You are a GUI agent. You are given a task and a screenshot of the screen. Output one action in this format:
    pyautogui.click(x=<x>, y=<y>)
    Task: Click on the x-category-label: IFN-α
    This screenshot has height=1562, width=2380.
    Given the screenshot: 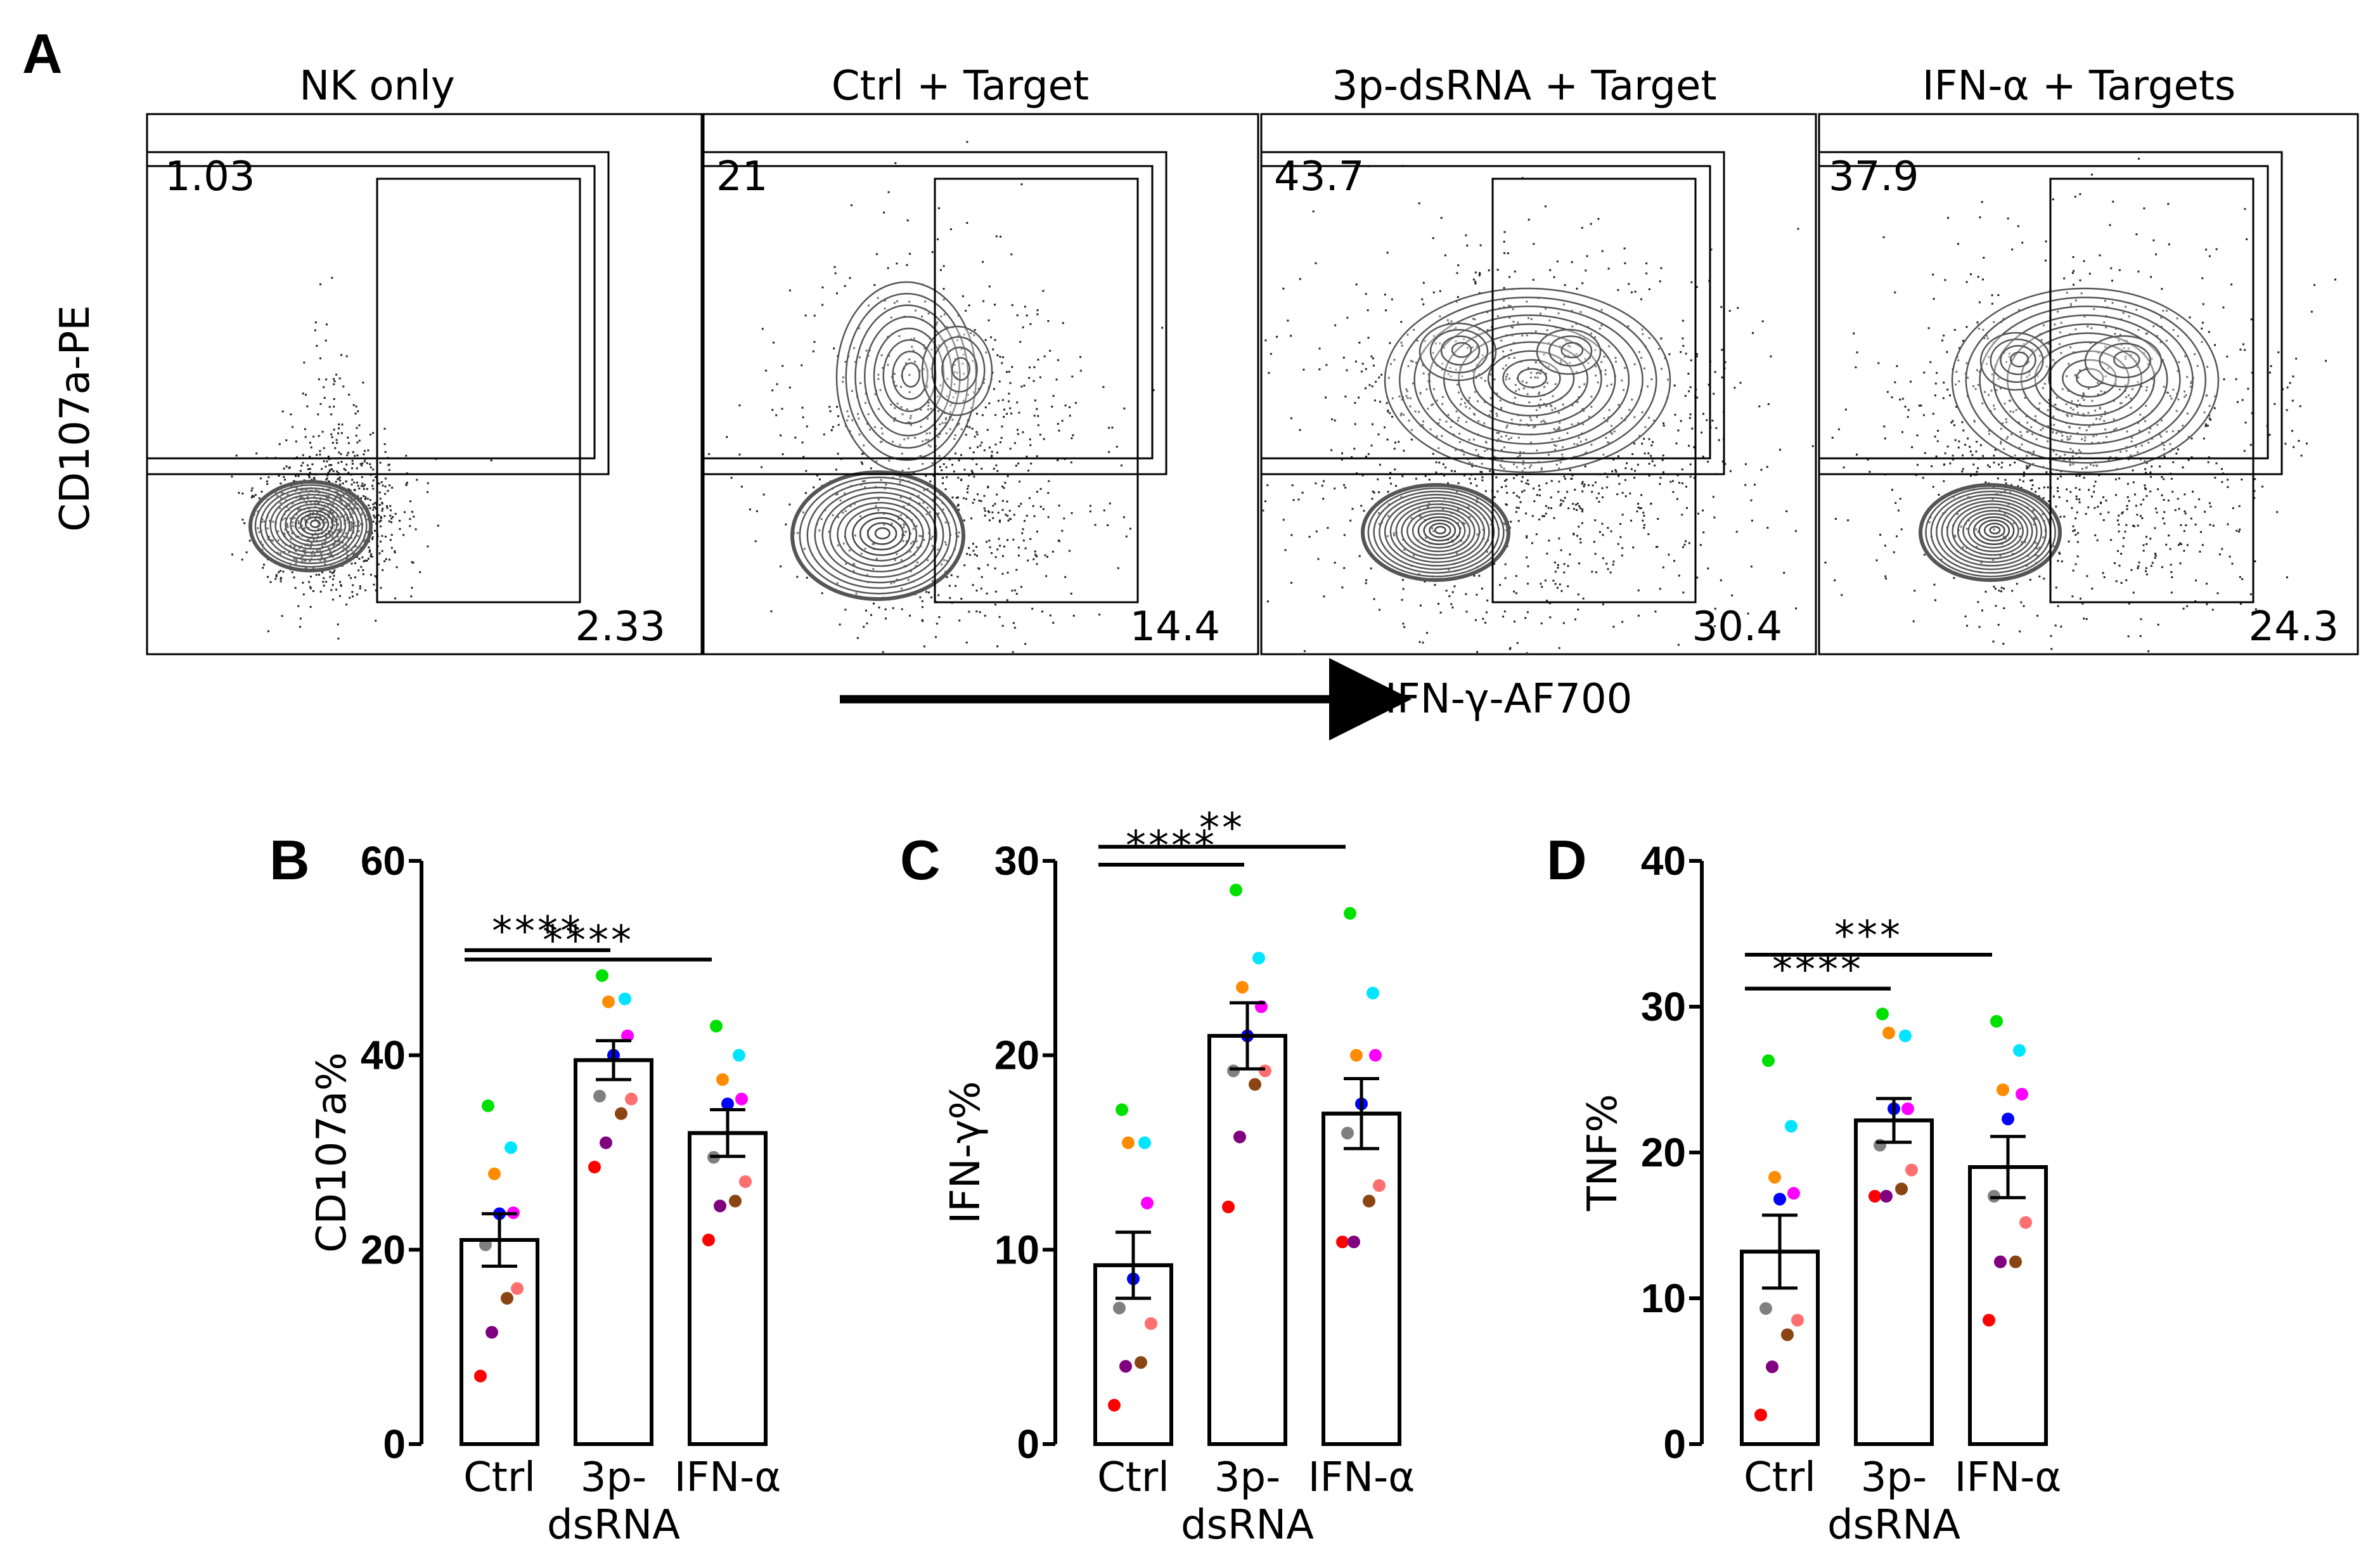 What is the action you would take?
    pyautogui.click(x=728, y=1477)
    